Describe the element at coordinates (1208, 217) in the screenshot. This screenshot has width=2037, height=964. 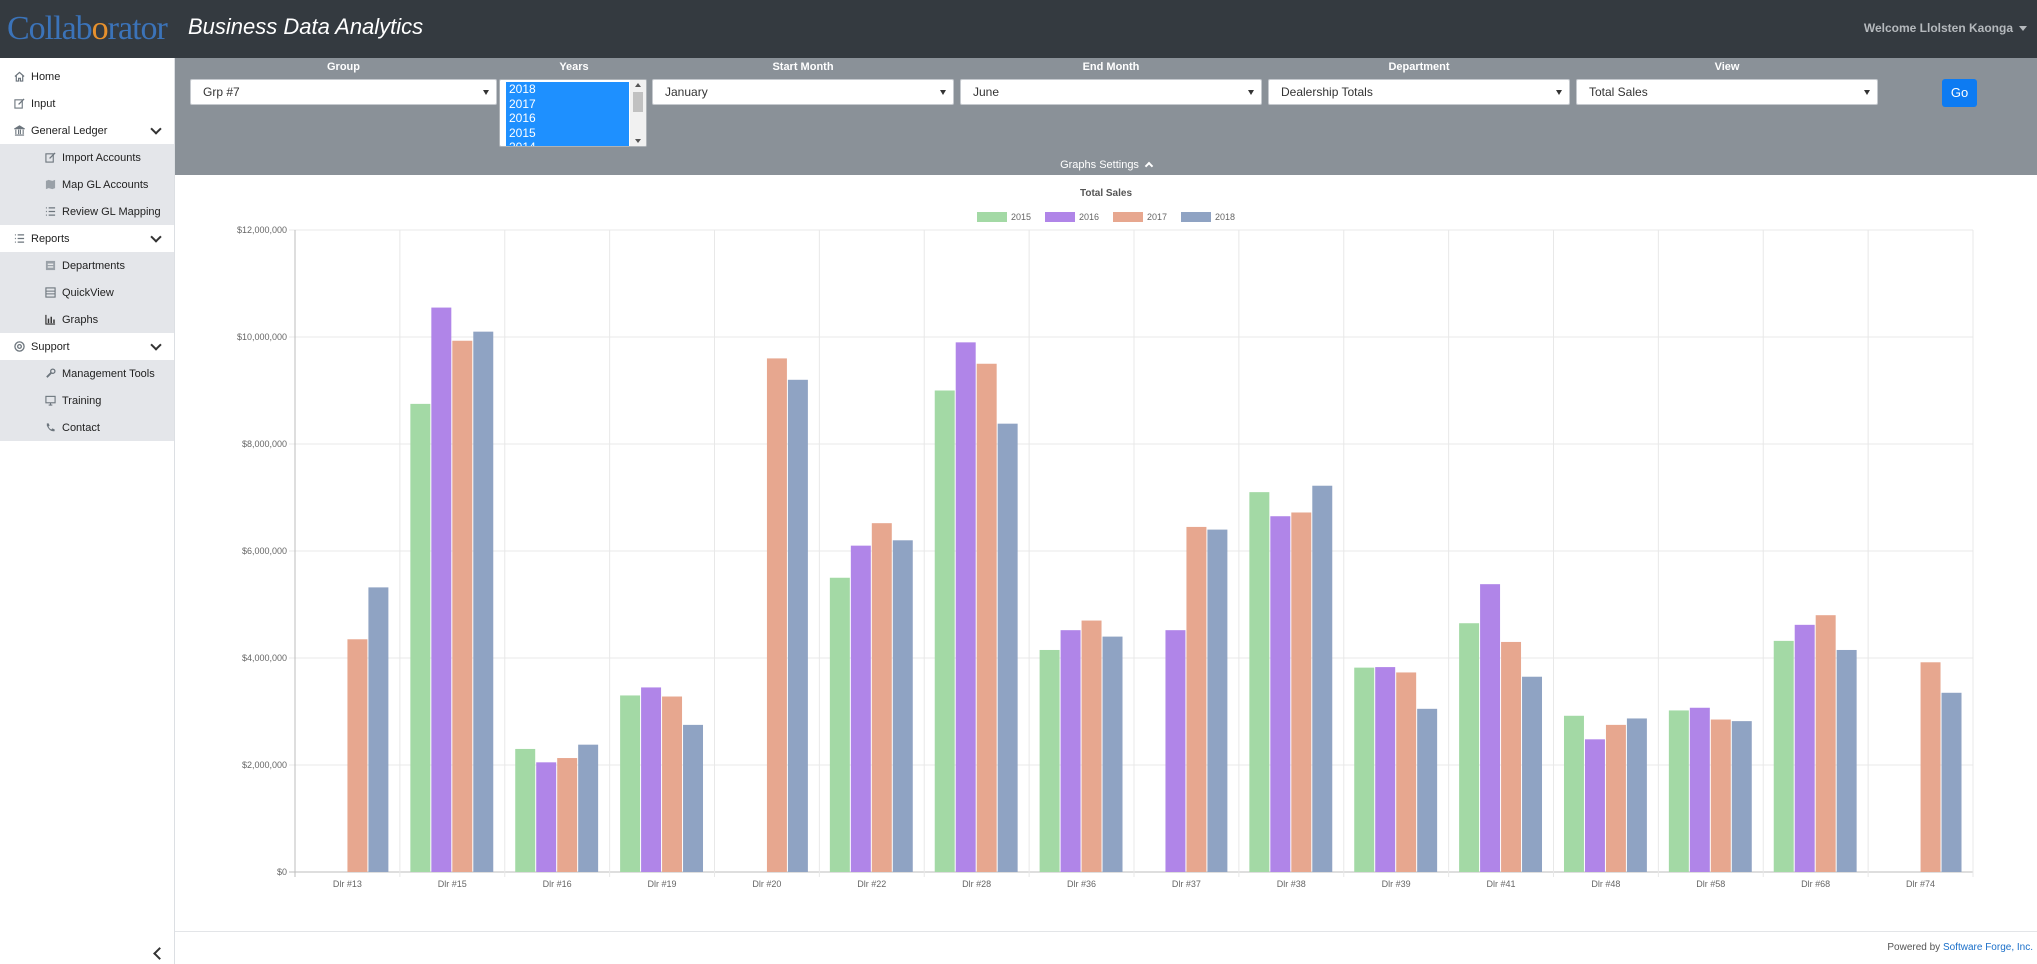
I see `legend-item: 2018` at that location.